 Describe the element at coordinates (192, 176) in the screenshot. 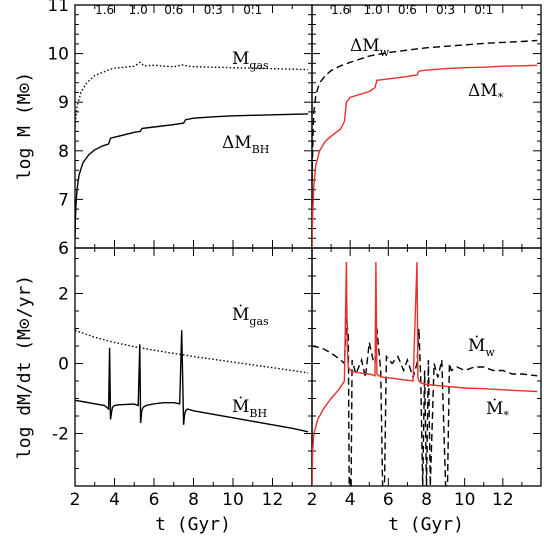

I see `series-top-left-m_bh` at that location.